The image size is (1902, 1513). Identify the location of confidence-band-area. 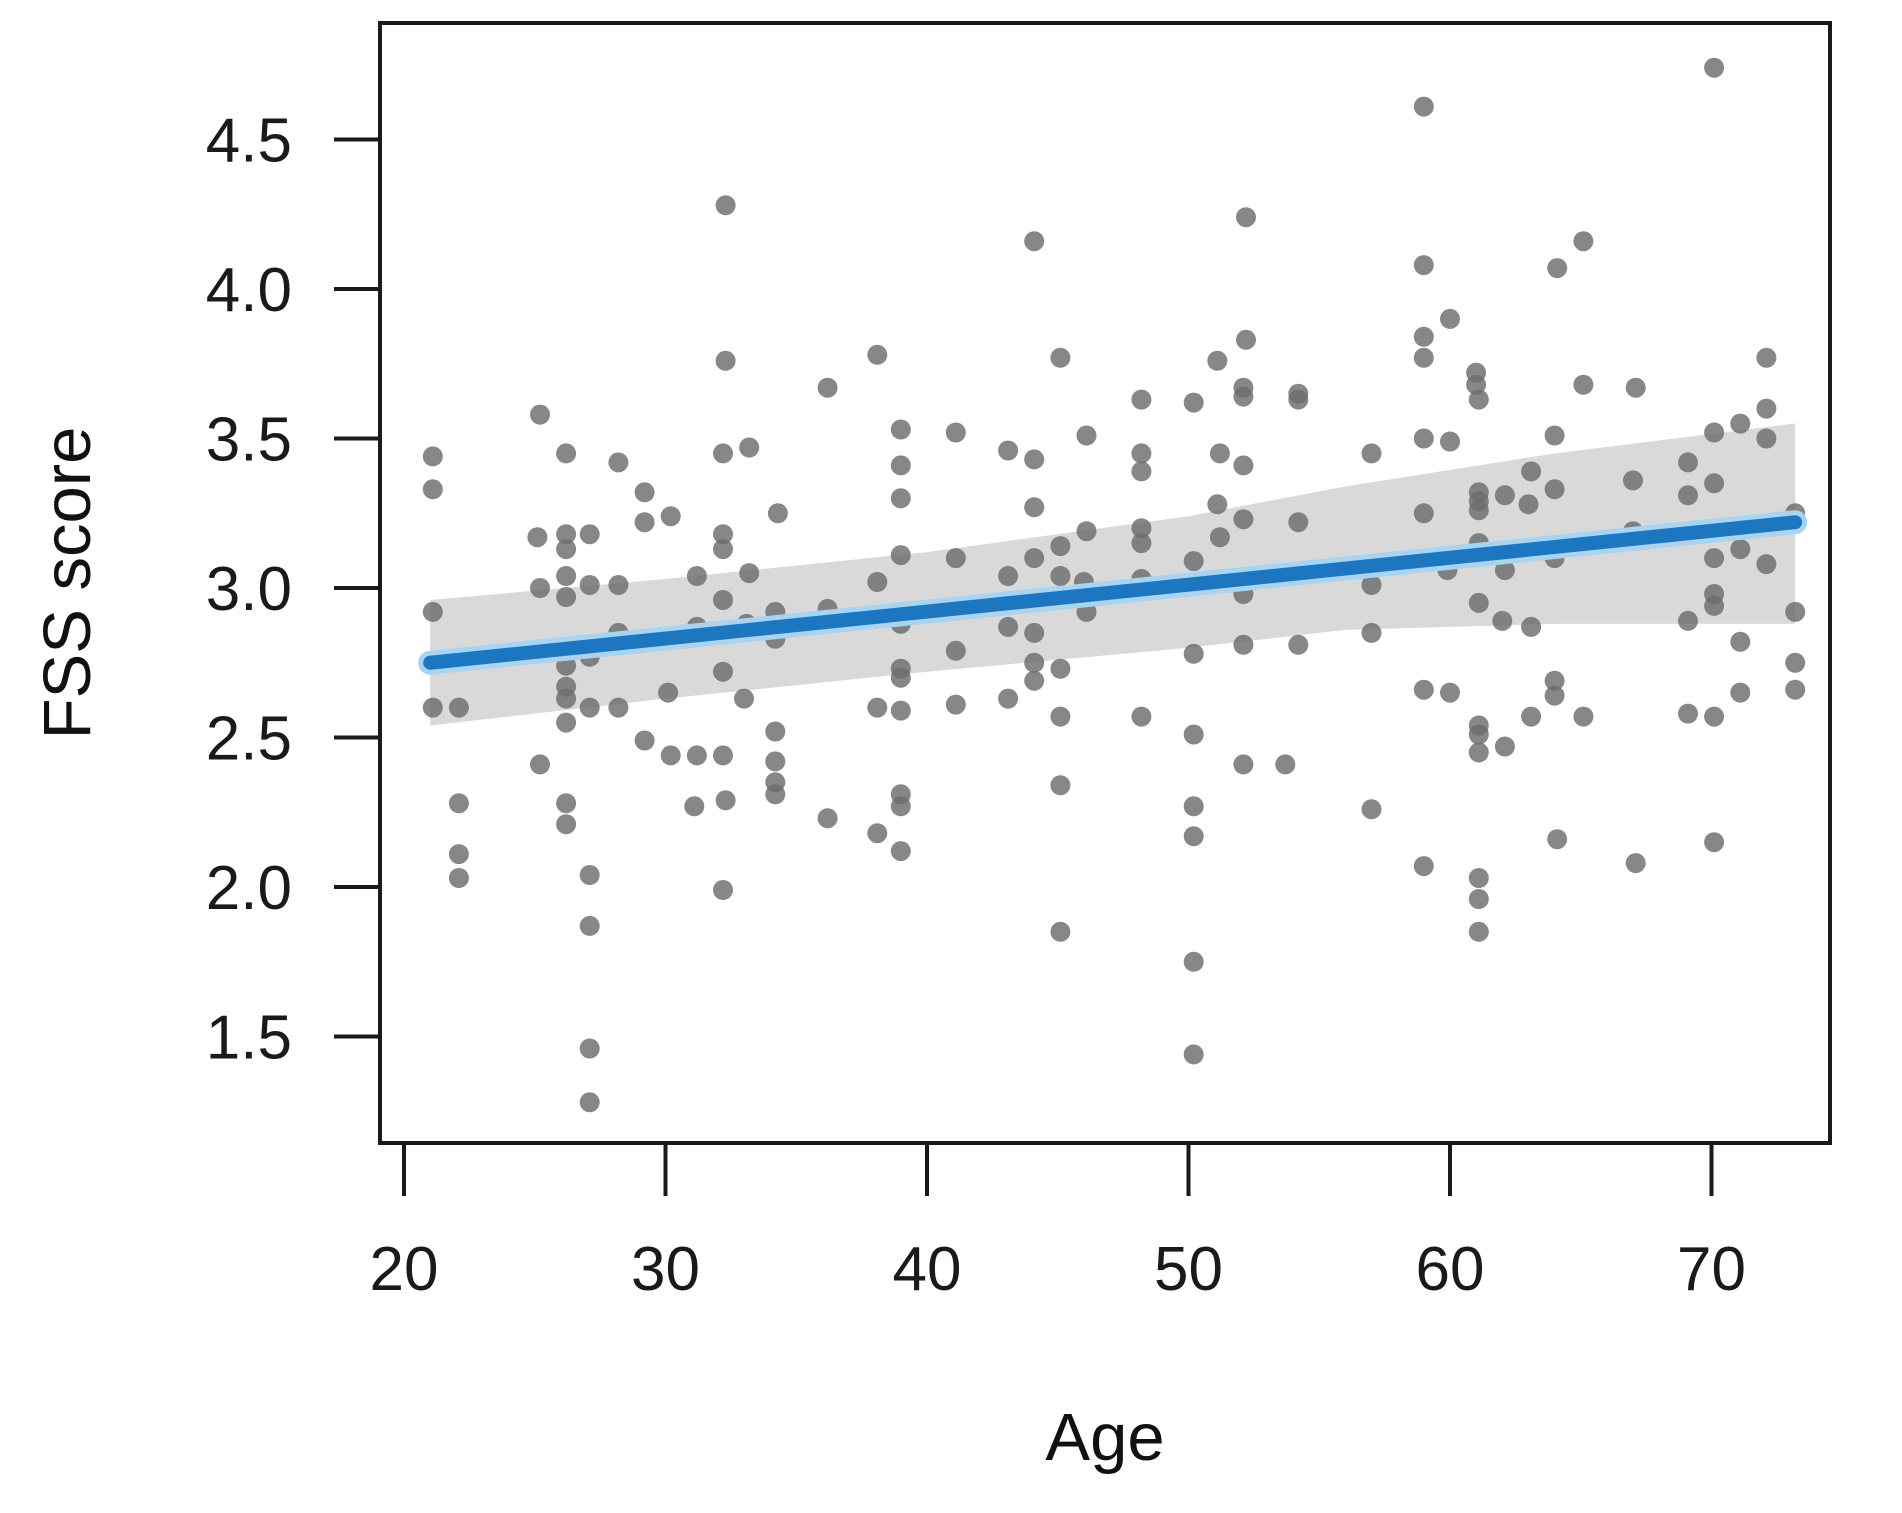
(1113, 574).